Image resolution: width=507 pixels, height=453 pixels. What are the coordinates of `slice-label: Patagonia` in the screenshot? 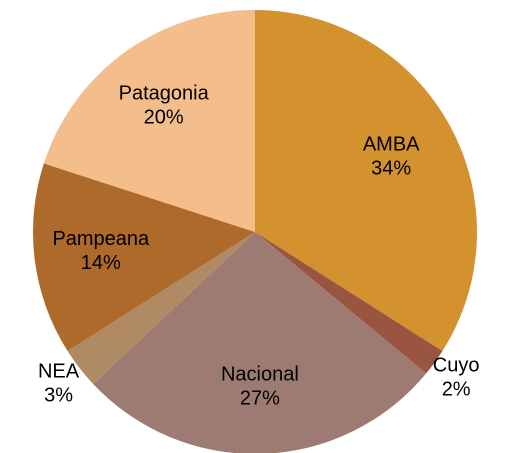 It's located at (164, 94).